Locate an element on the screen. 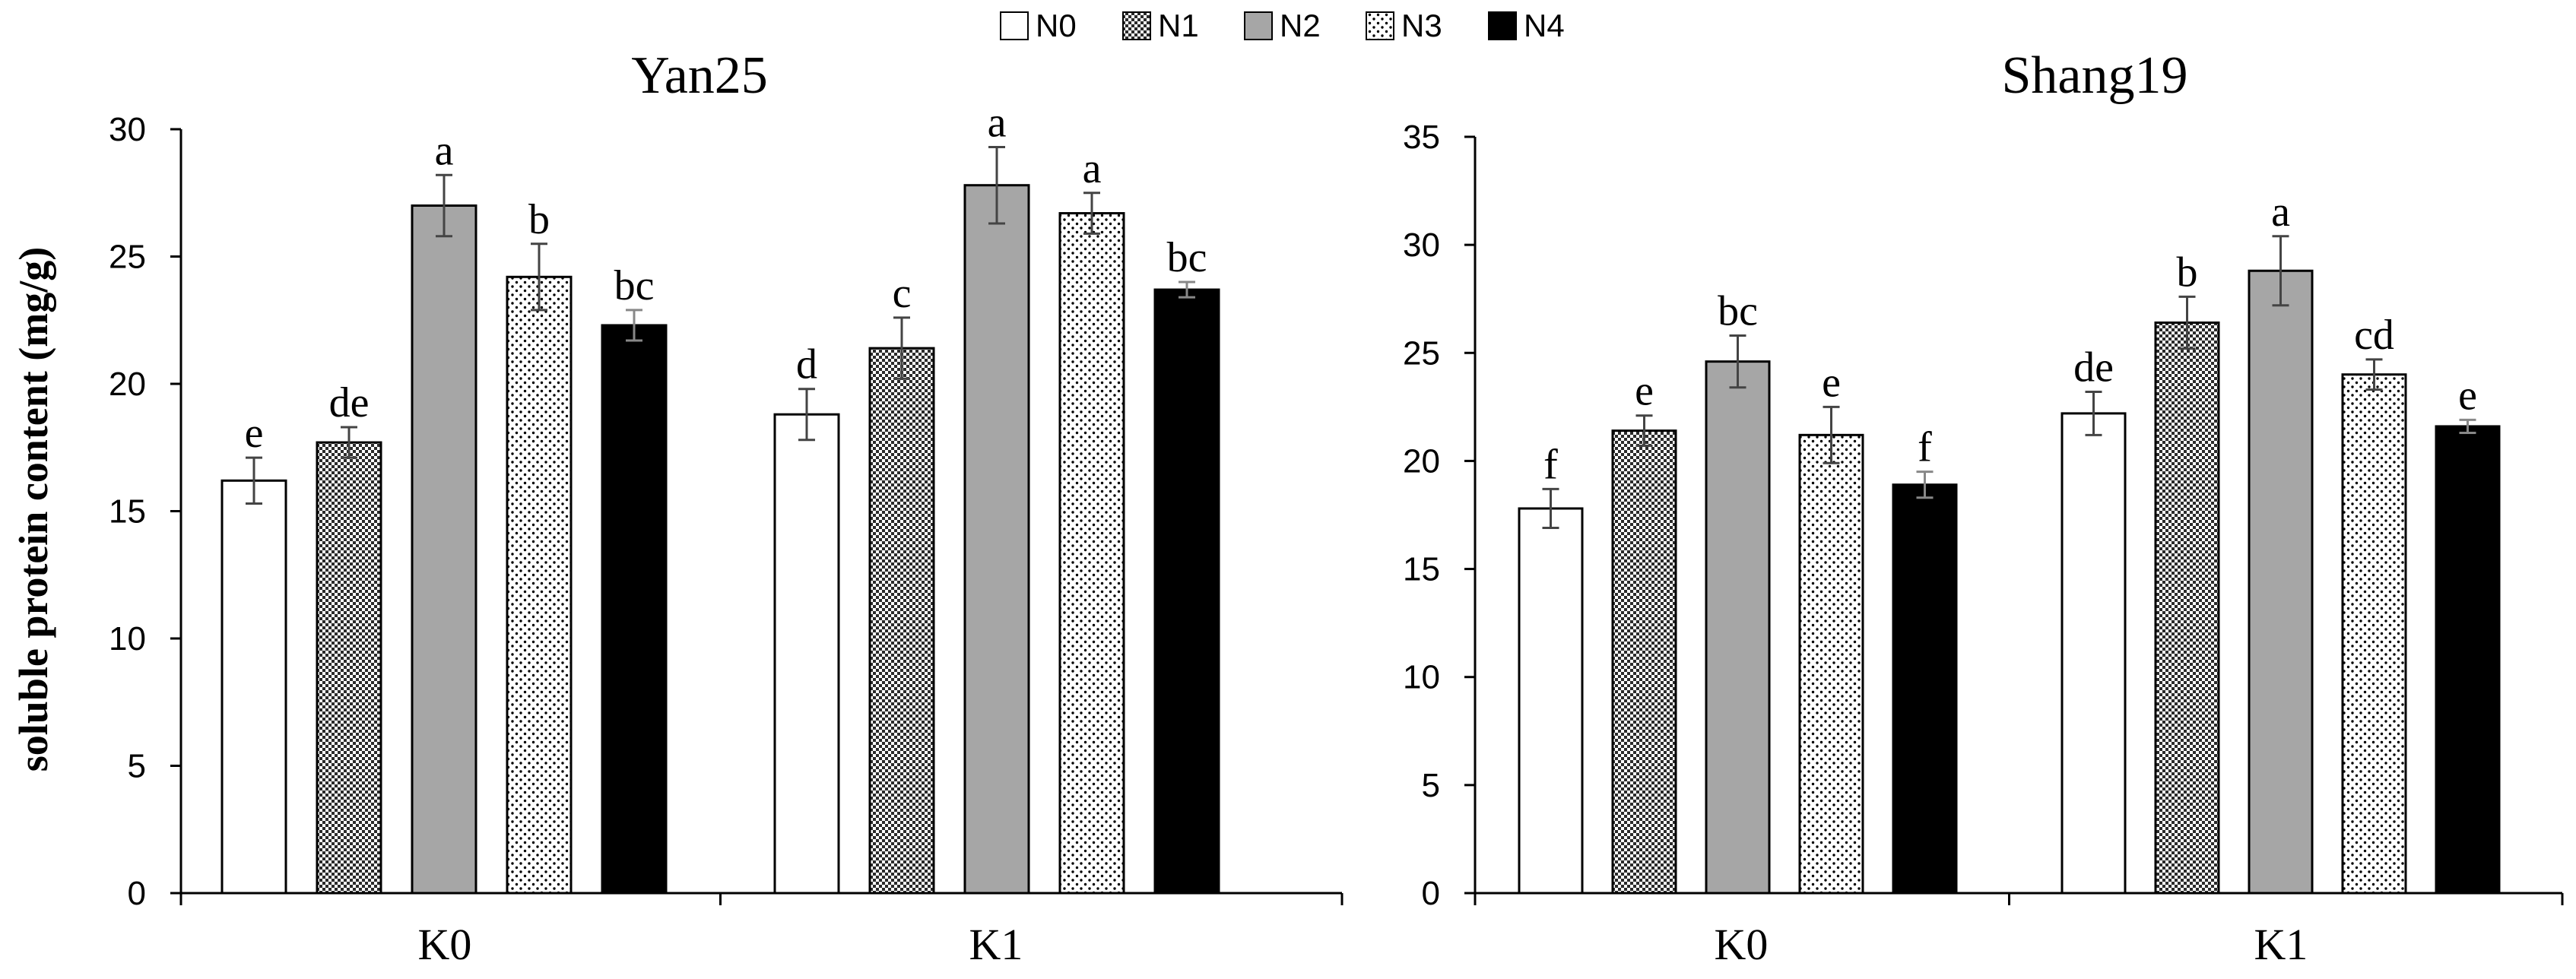 The image size is (2576, 979). bar-shang19-k0-n3 is located at coordinates (1831, 664).